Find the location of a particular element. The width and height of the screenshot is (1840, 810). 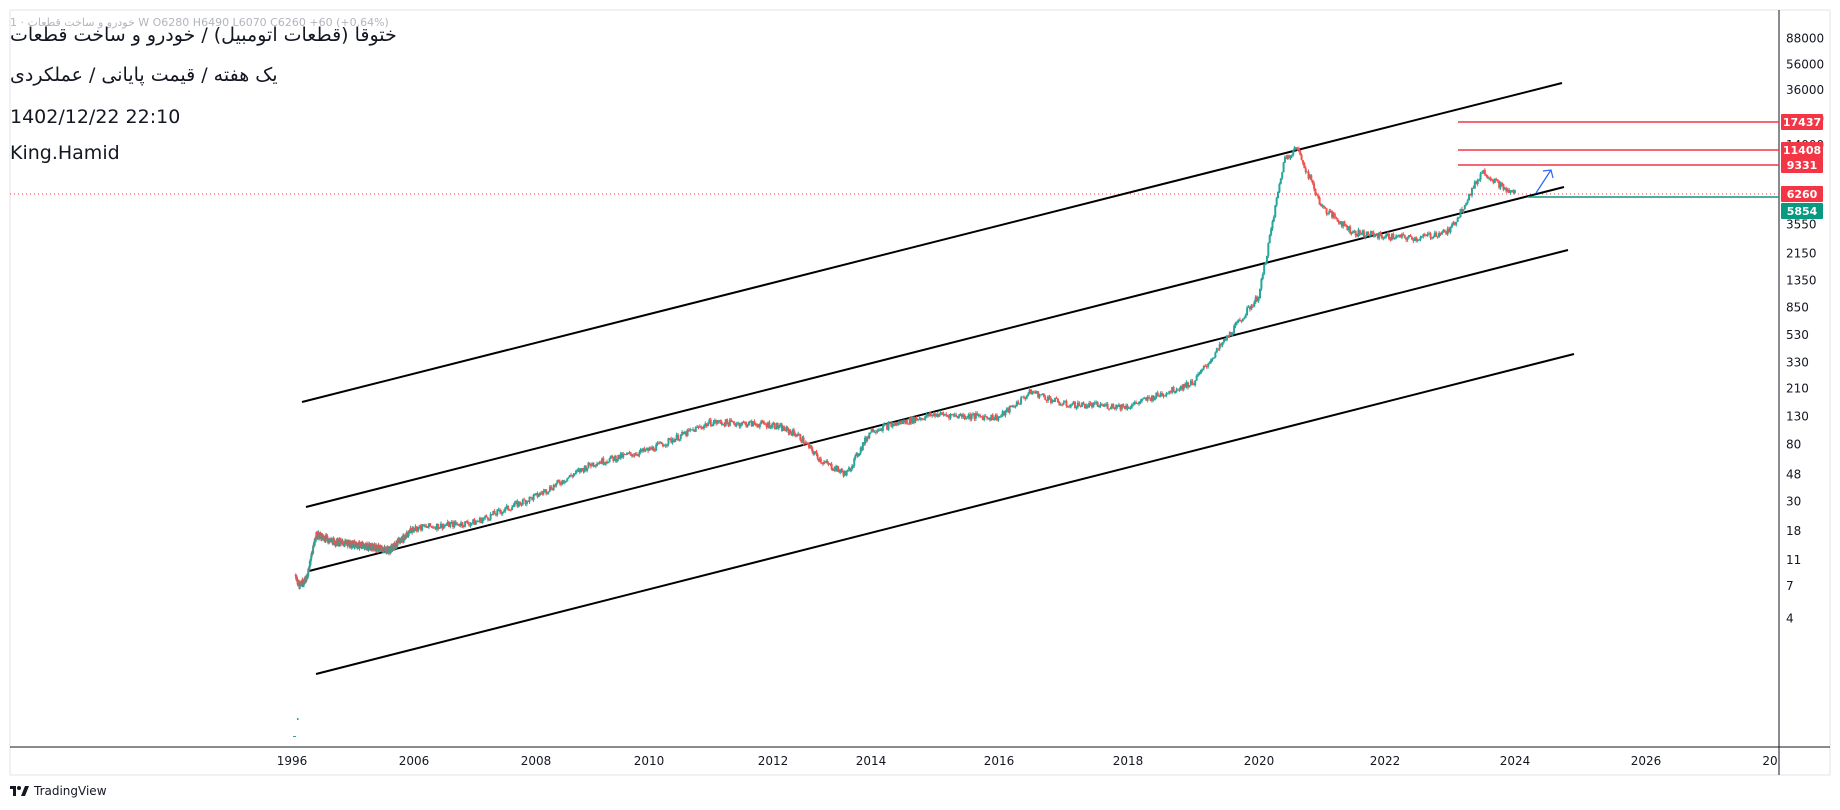

projection-arrow-line is located at coordinates (1543, 181).